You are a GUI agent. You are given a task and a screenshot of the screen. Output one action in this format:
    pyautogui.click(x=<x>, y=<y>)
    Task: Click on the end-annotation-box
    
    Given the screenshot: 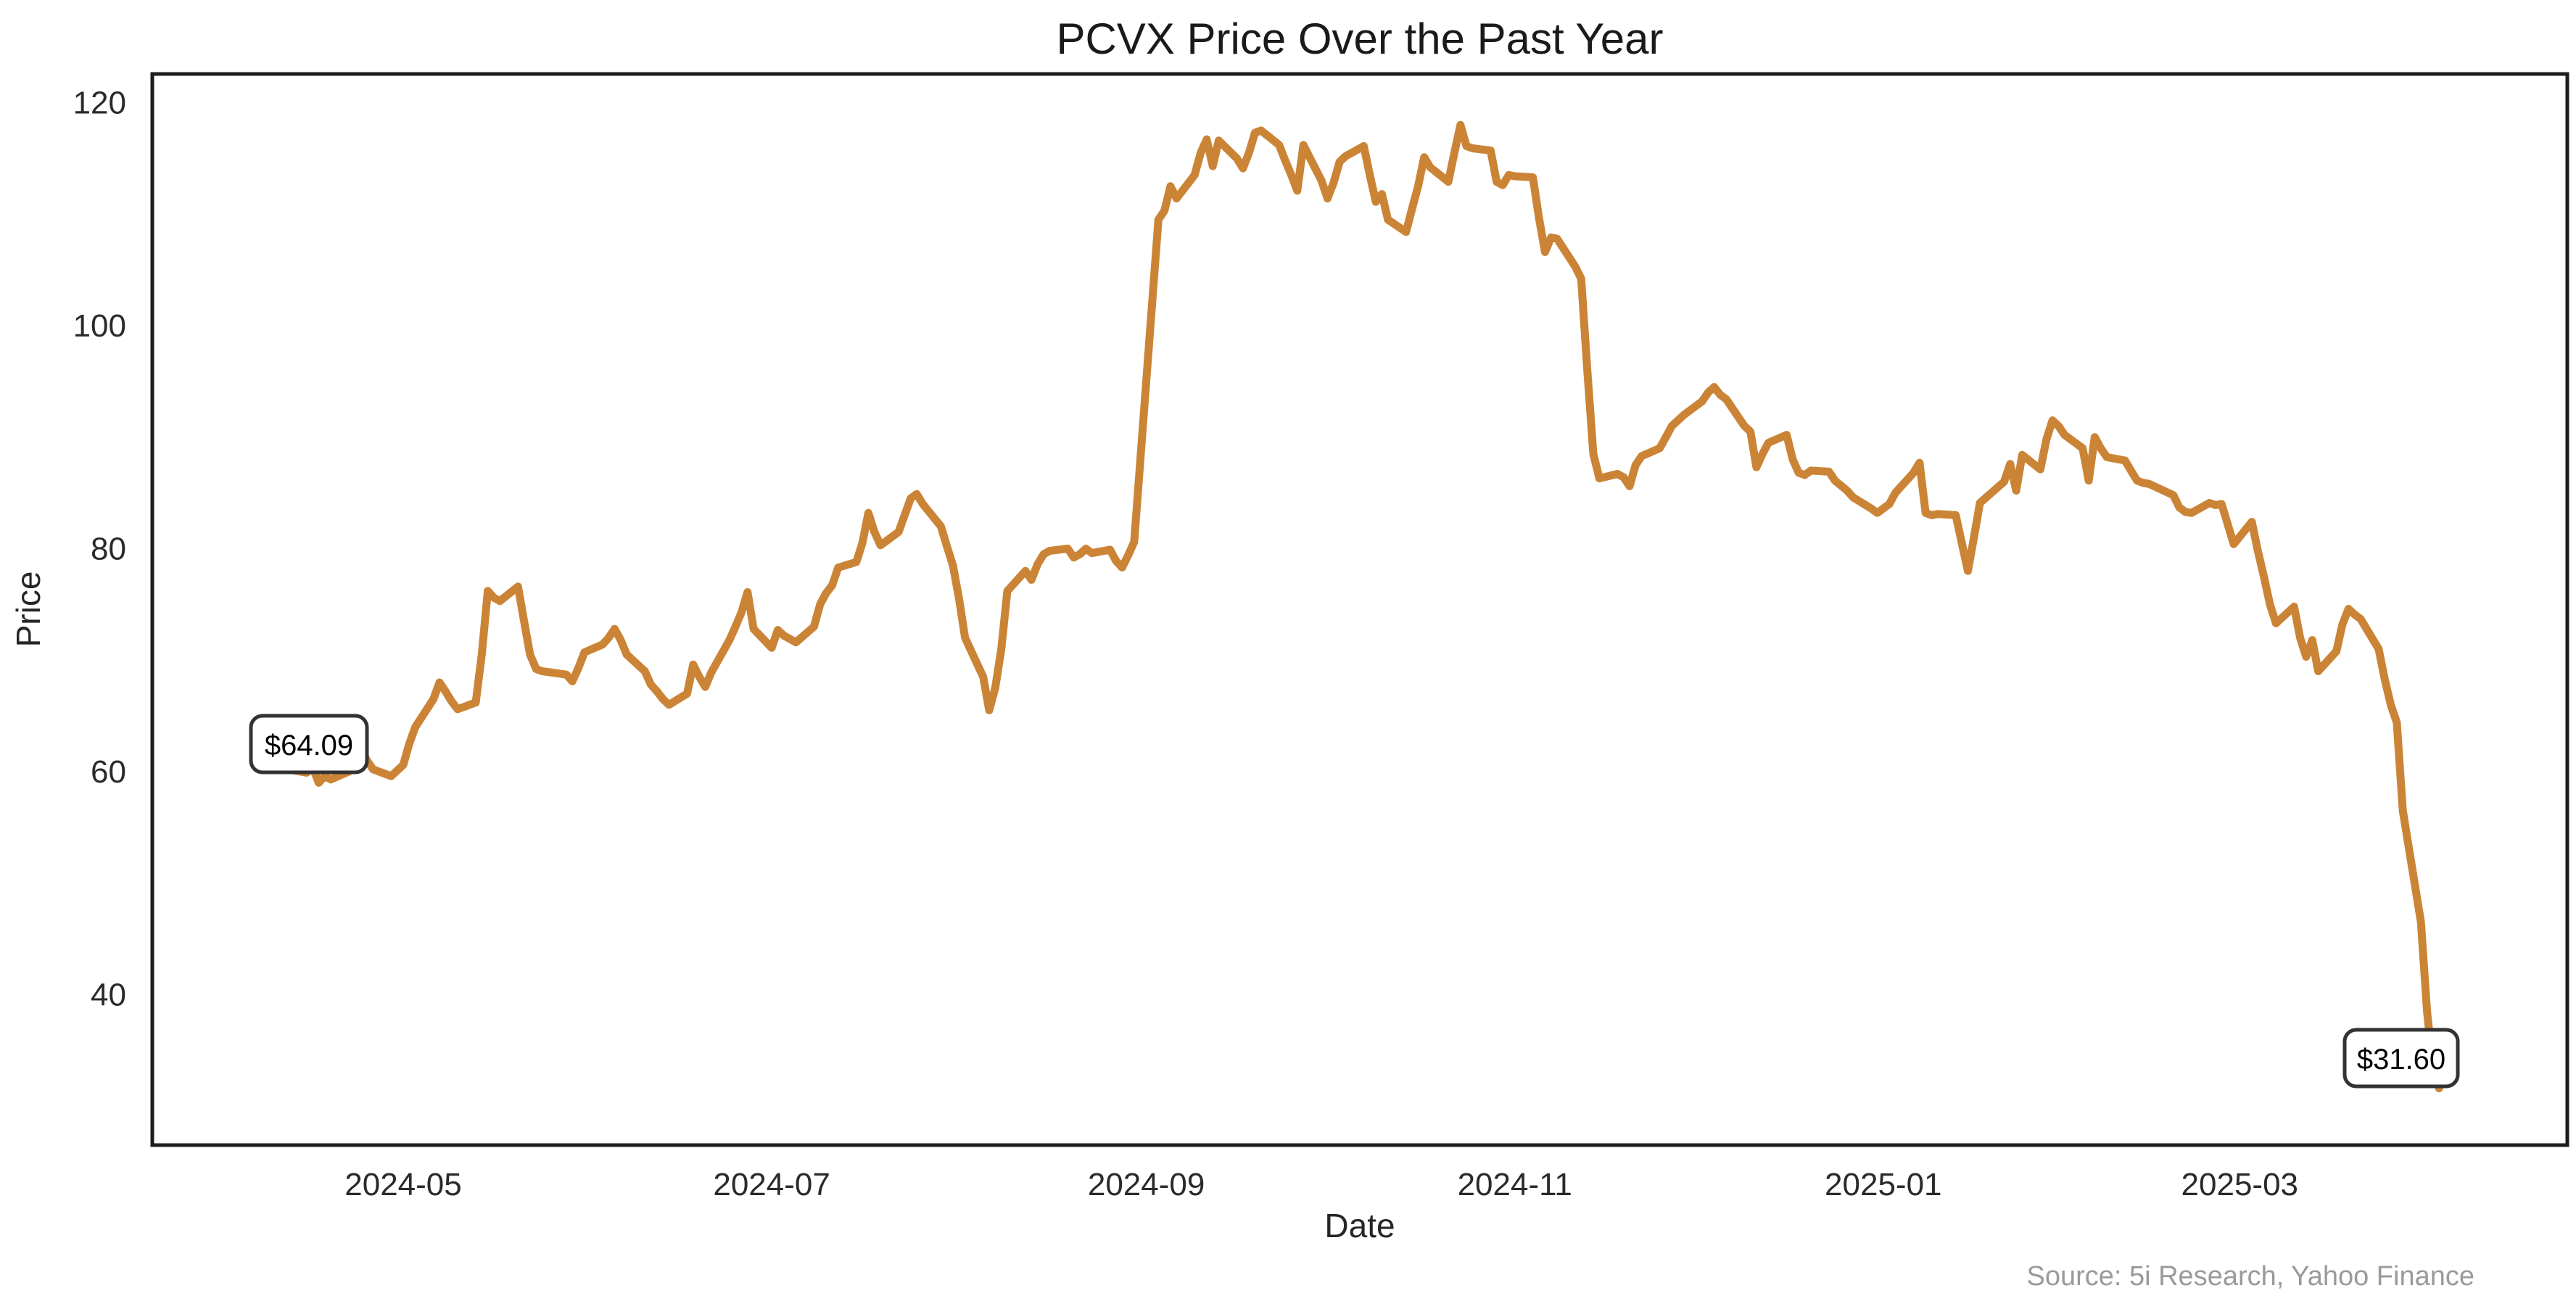 What is the action you would take?
    pyautogui.click(x=2401, y=1058)
    